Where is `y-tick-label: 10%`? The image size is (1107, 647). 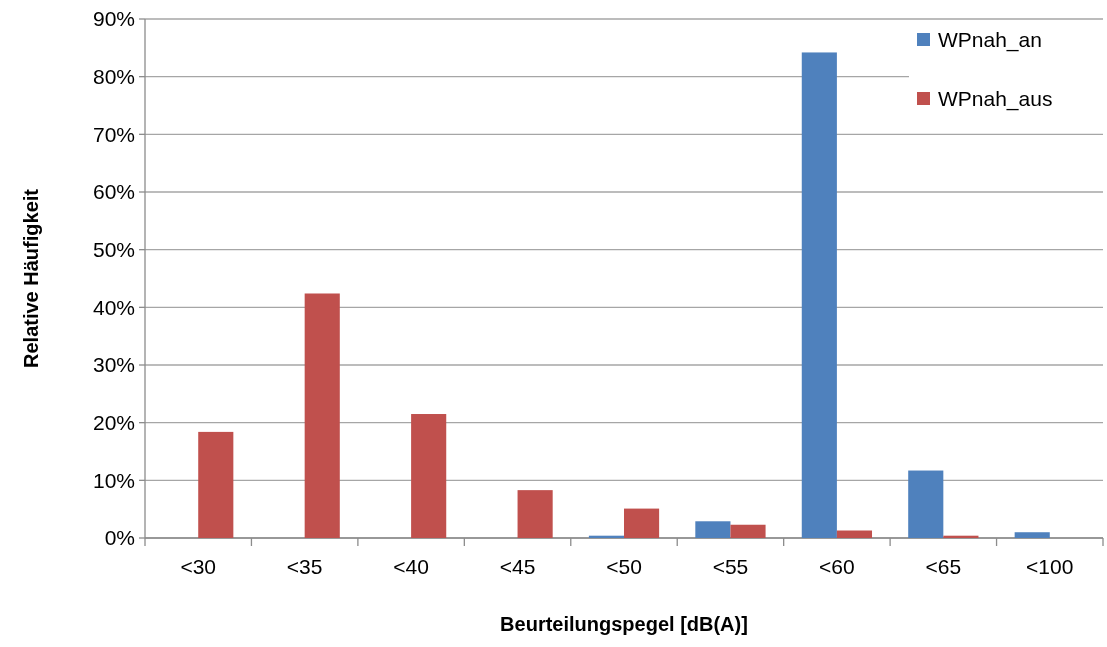
y-tick-label: 10% is located at coordinates (113, 480).